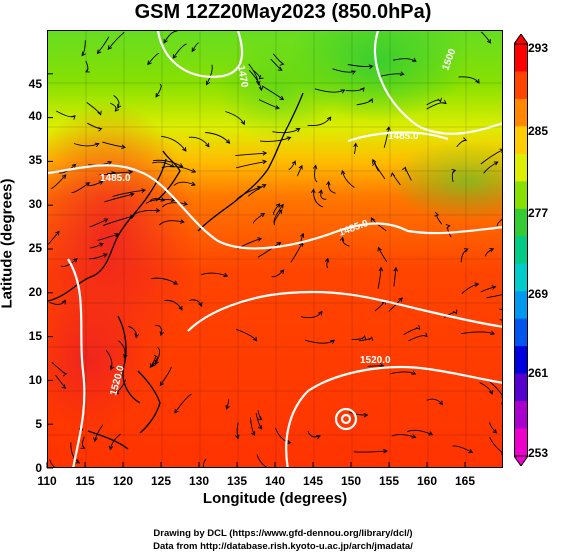  What do you see at coordinates (375, 360) in the screenshot?
I see `contour-label: 1520.0` at bounding box center [375, 360].